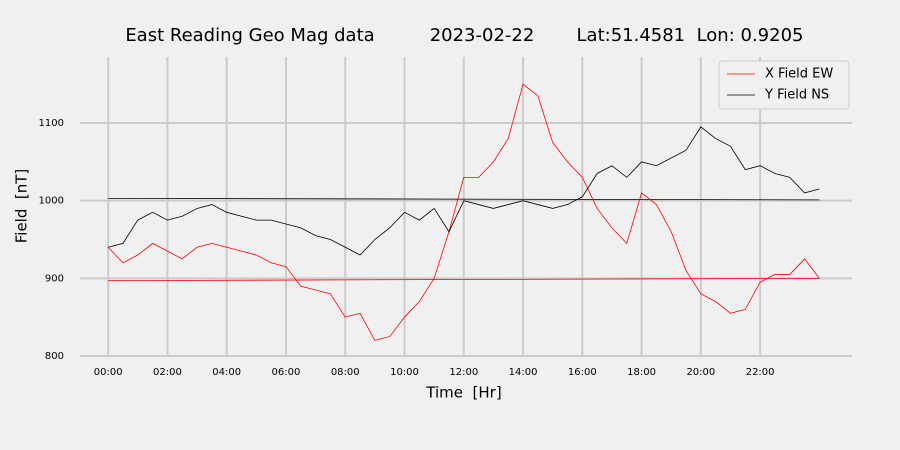  What do you see at coordinates (641, 372) in the screenshot?
I see `x-tick-label: 18:00` at bounding box center [641, 372].